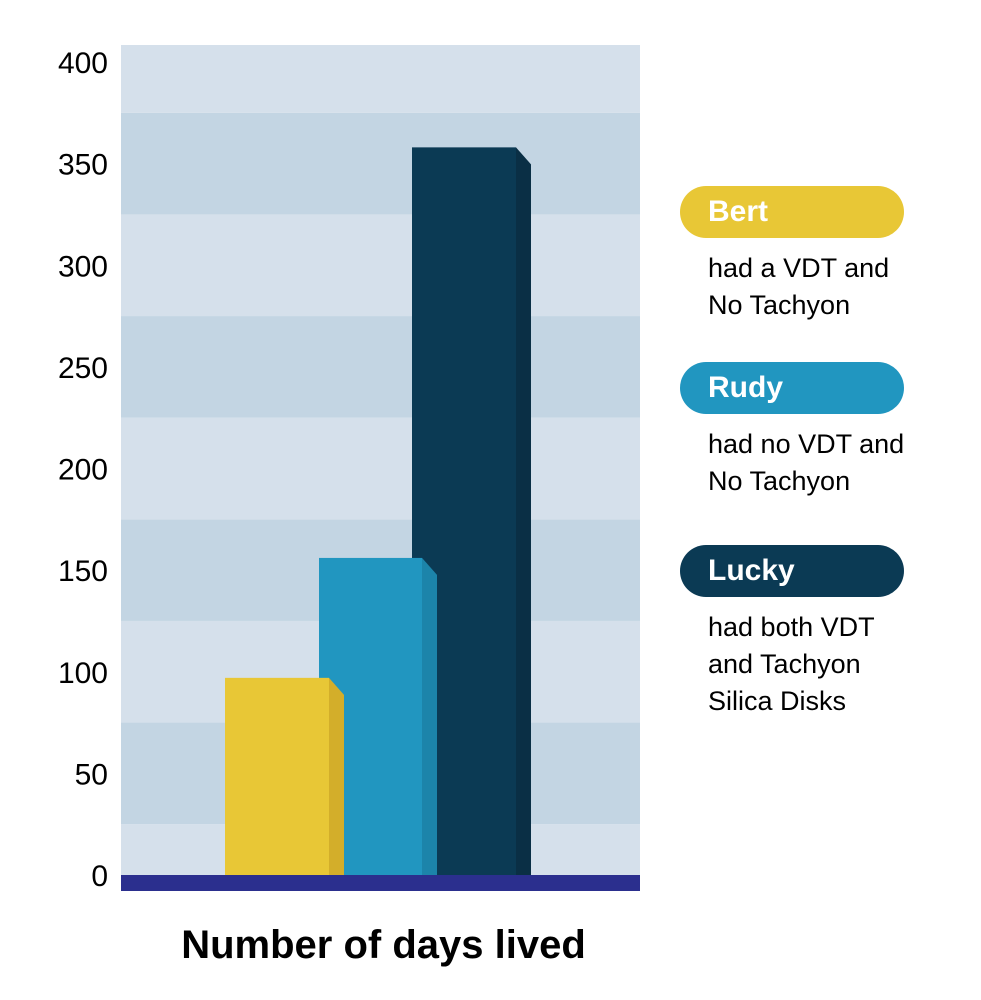 The image size is (981, 1000). Describe the element at coordinates (277, 776) in the screenshot. I see `bar-bert-front` at that location.